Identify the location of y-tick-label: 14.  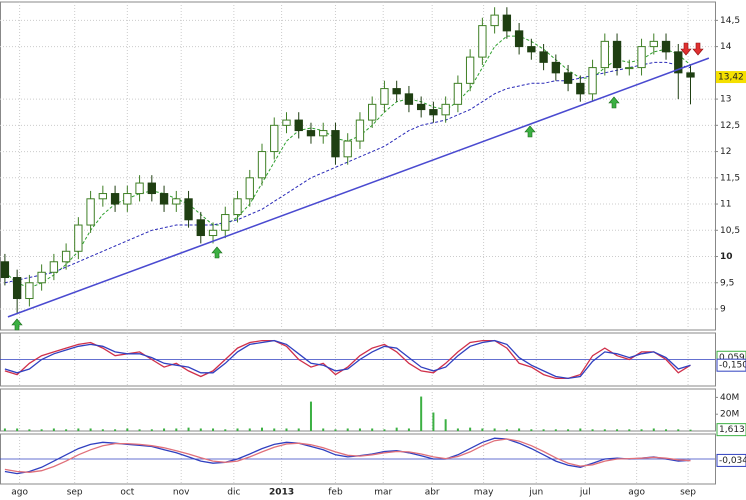
(726, 47).